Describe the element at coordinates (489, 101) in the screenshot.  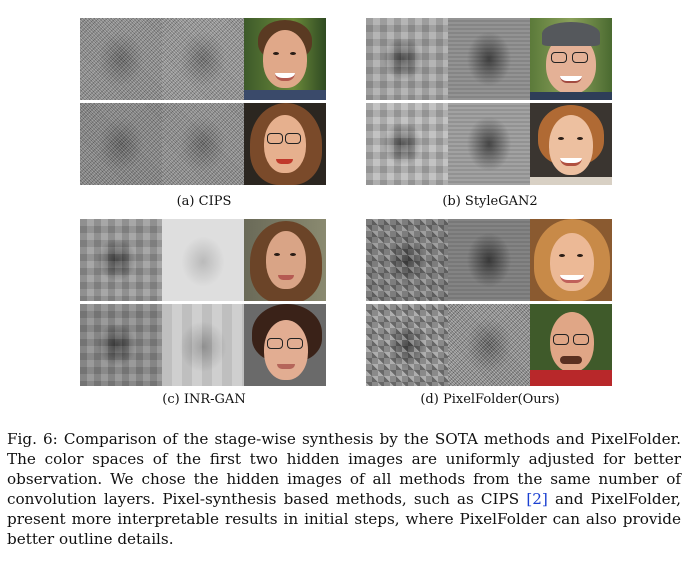
I see `panel-stylegan2` at that location.